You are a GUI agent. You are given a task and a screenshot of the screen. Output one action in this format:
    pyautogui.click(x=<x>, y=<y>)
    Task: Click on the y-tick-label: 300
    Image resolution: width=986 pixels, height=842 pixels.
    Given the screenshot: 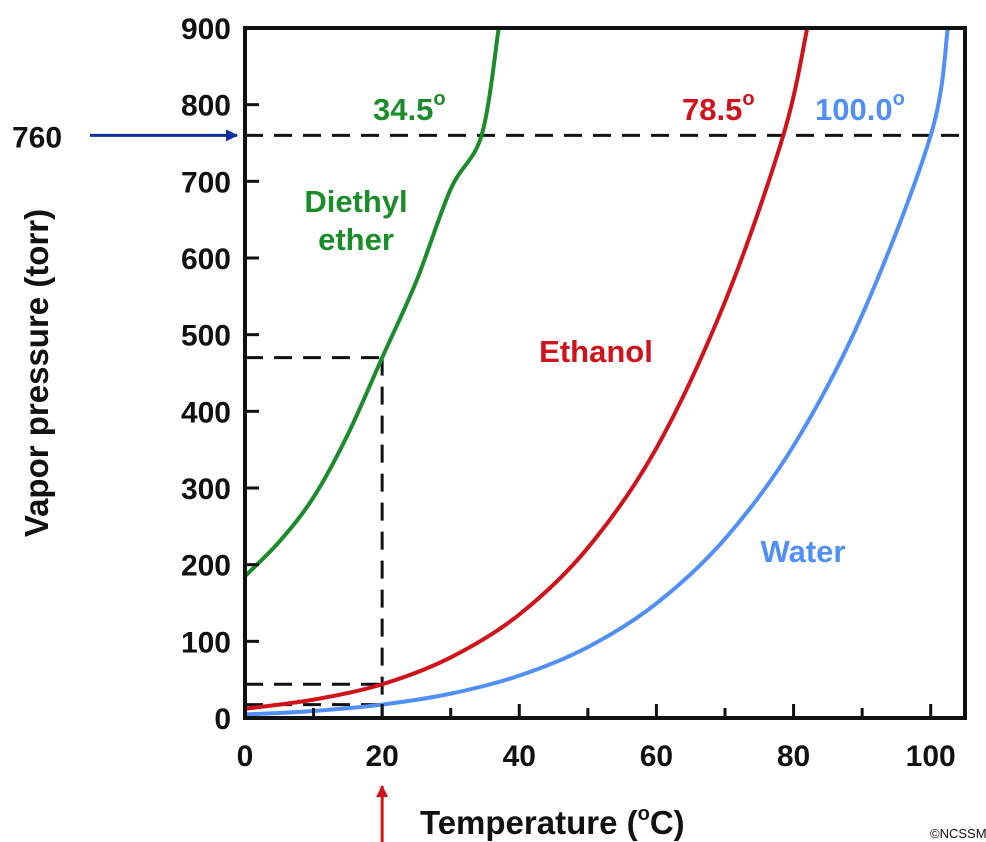 What is the action you would take?
    pyautogui.click(x=206, y=489)
    